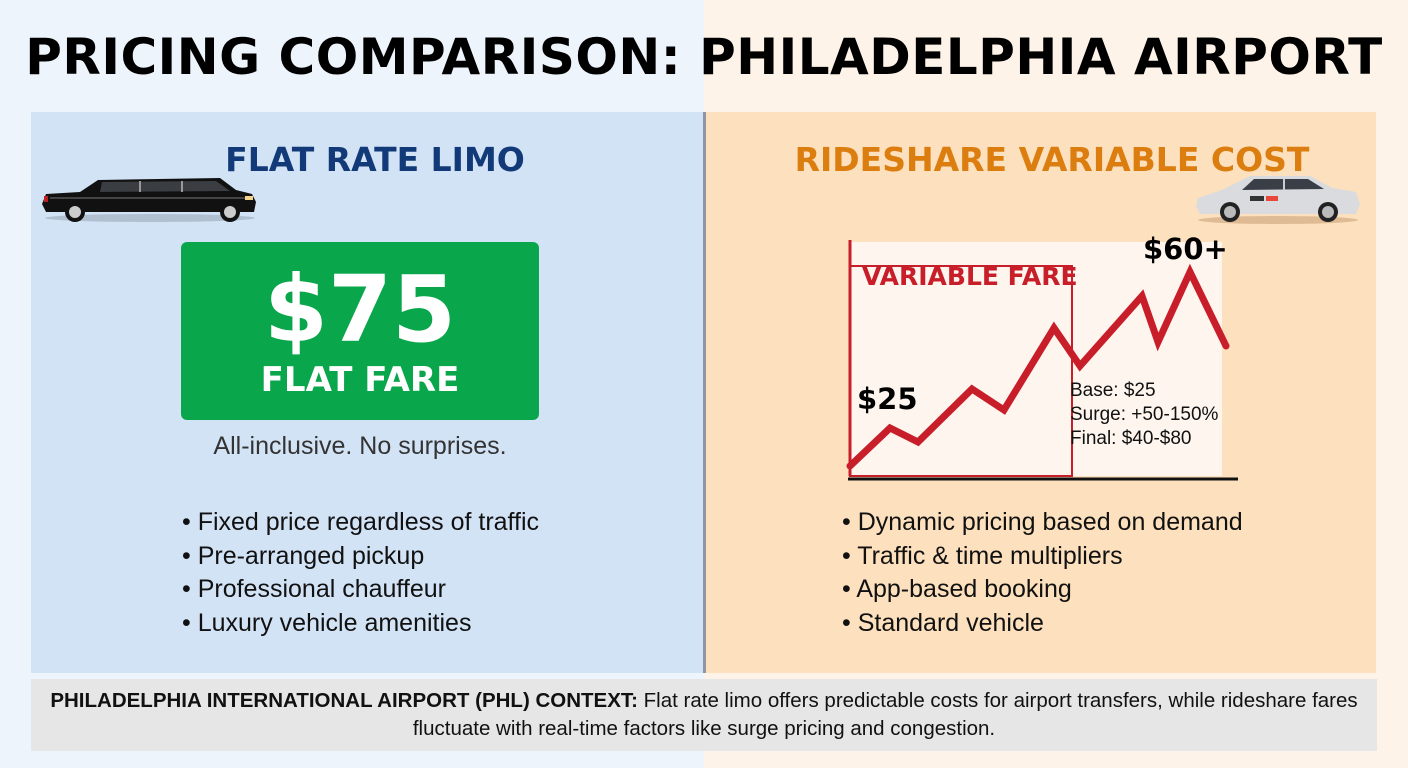  What do you see at coordinates (375, 159) in the screenshot?
I see `flat-rate-heading: FLAT RATE LIMO` at bounding box center [375, 159].